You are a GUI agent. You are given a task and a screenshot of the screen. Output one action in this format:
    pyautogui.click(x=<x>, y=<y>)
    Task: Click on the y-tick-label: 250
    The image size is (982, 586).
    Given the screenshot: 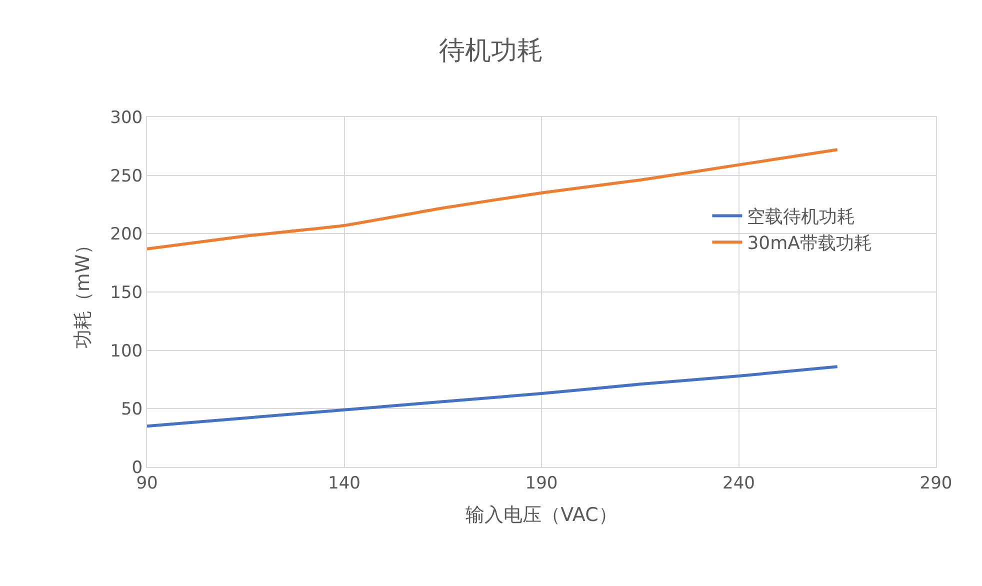 What is the action you would take?
    pyautogui.click(x=126, y=176)
    